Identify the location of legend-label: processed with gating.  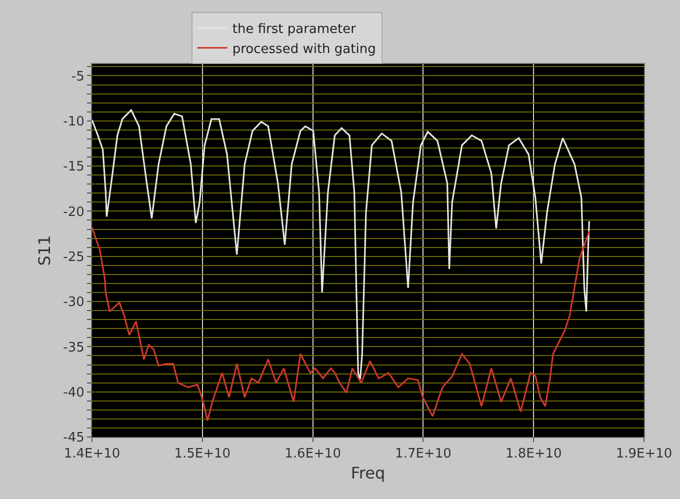
(304, 49).